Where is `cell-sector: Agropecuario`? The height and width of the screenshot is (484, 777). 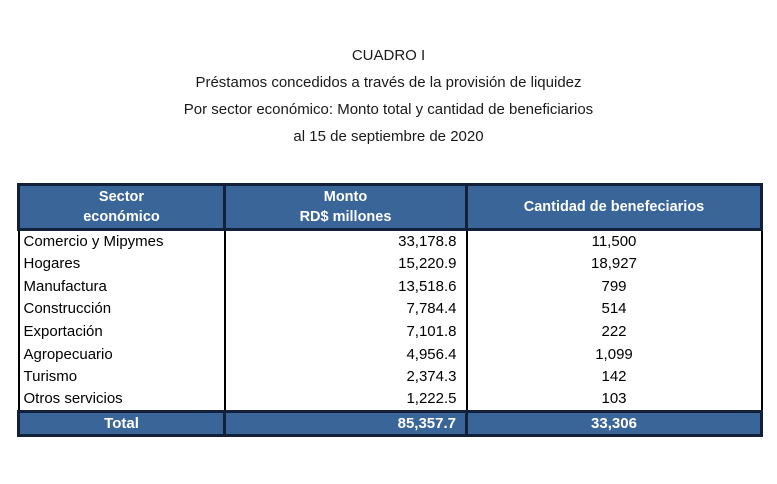 cell-sector: Agropecuario is located at coordinates (121, 354).